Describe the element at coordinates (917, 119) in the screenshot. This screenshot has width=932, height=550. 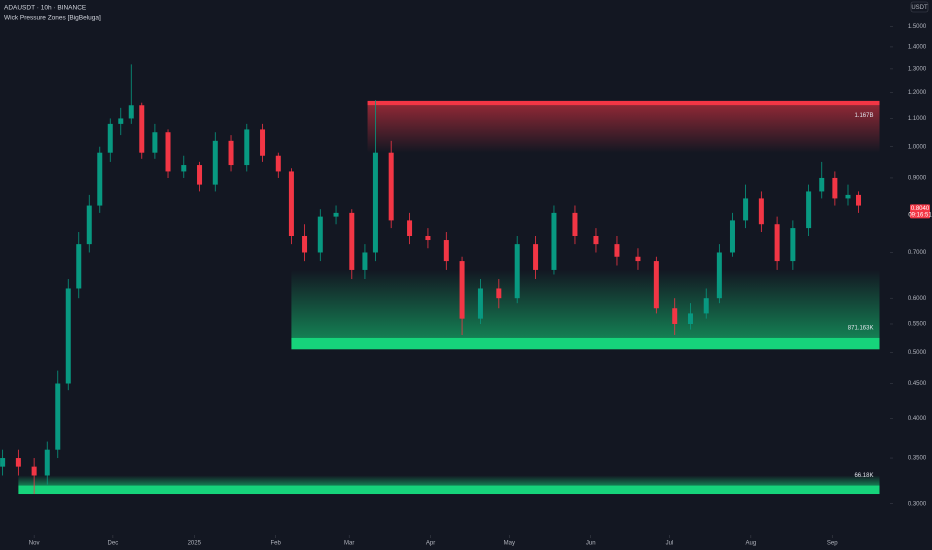
I see `y-tick-label: 1.1000` at that location.